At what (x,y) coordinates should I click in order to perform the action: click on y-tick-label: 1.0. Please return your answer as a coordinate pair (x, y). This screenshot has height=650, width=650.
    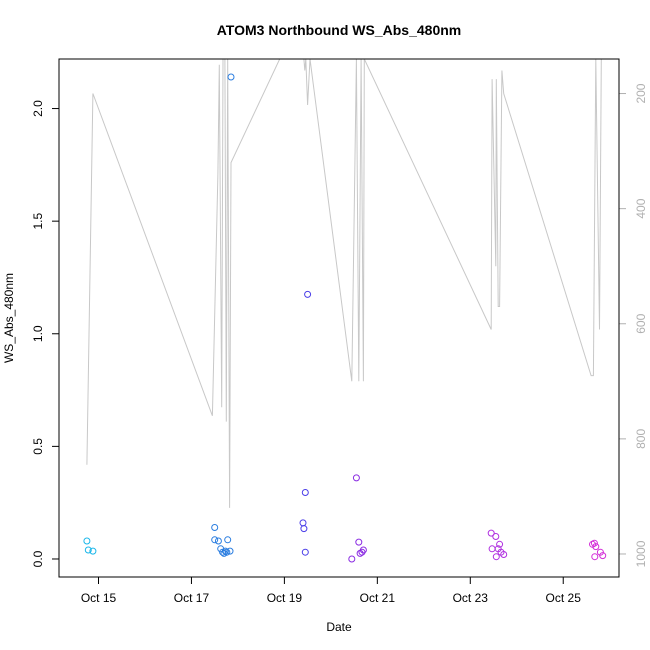
    Looking at the image, I should click on (38, 333).